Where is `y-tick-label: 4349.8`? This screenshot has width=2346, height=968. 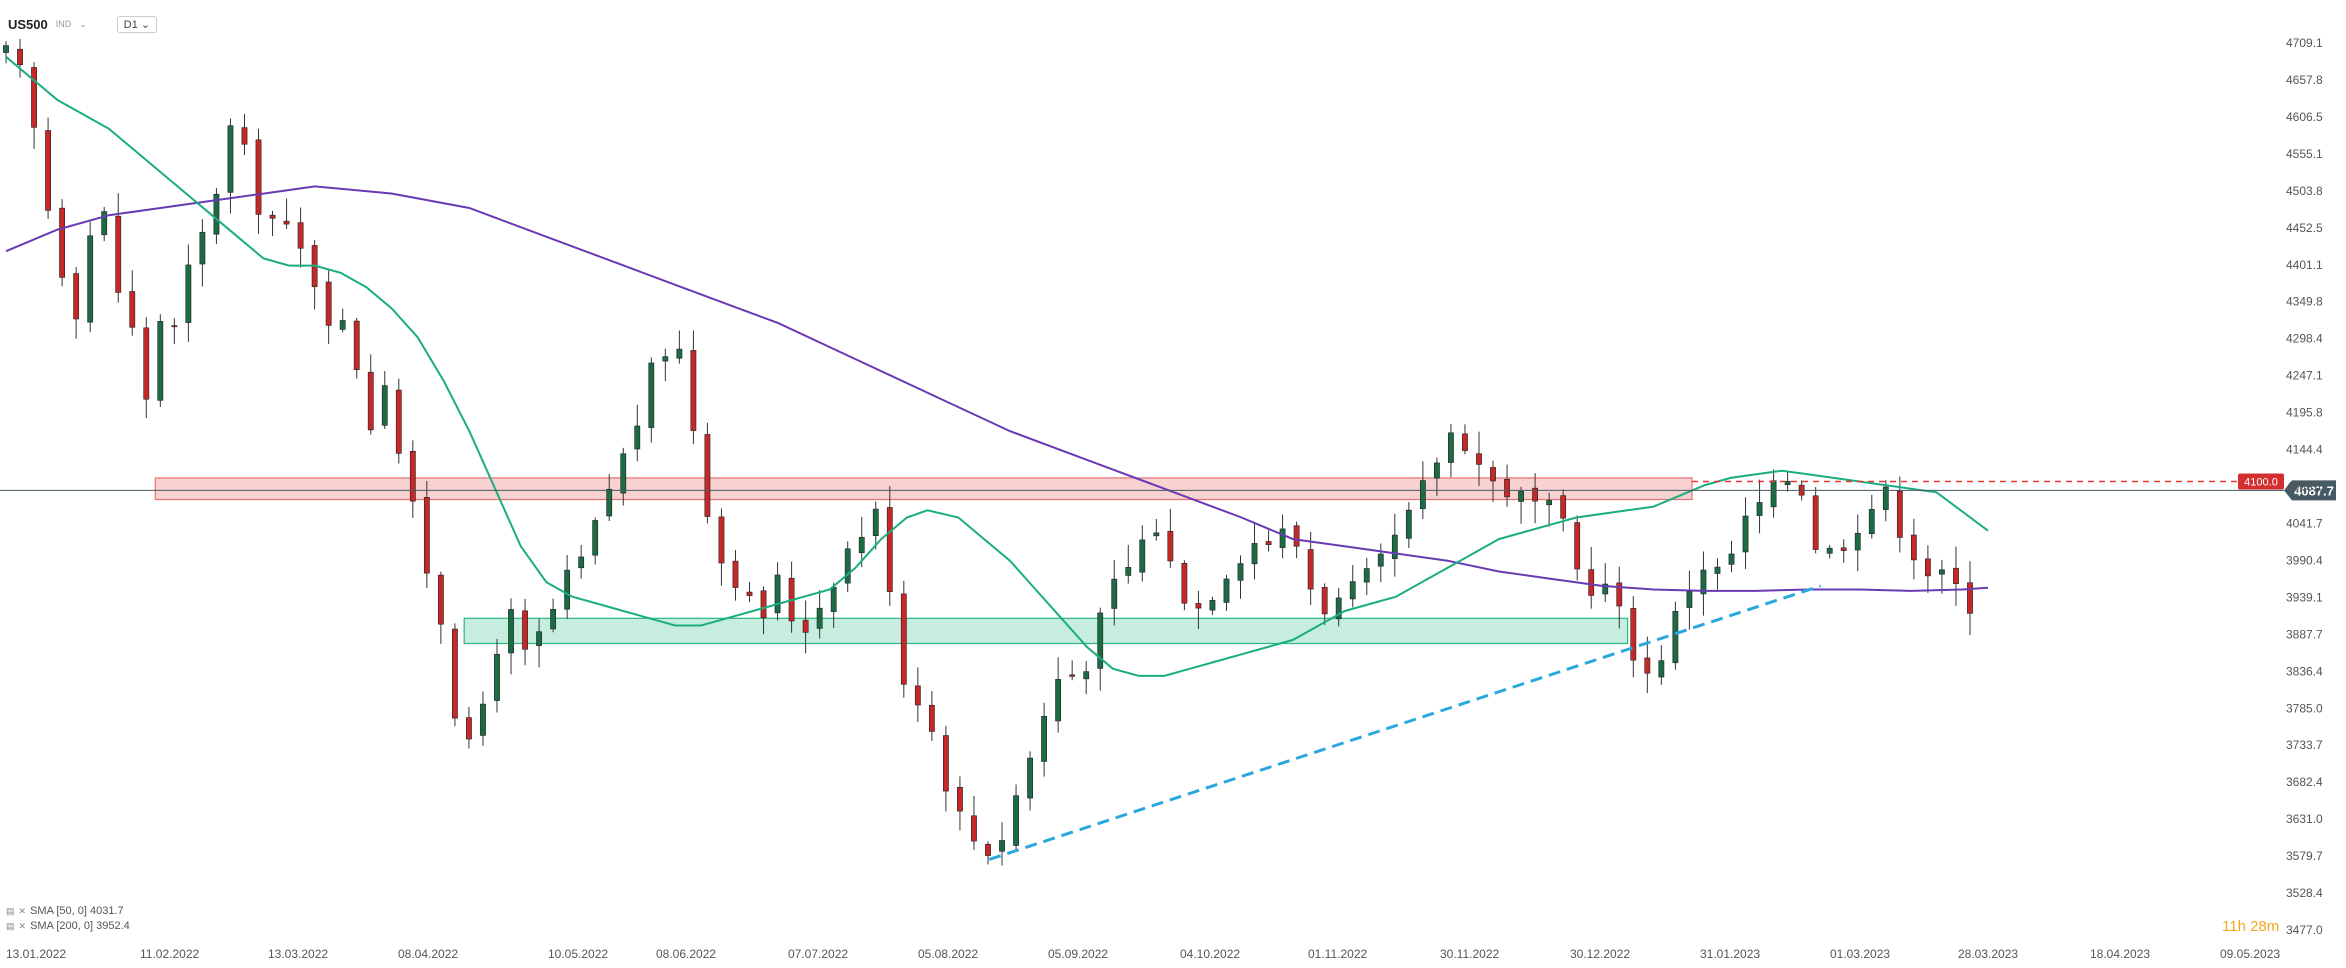 y-tick-label: 4349.8 is located at coordinates (2304, 302).